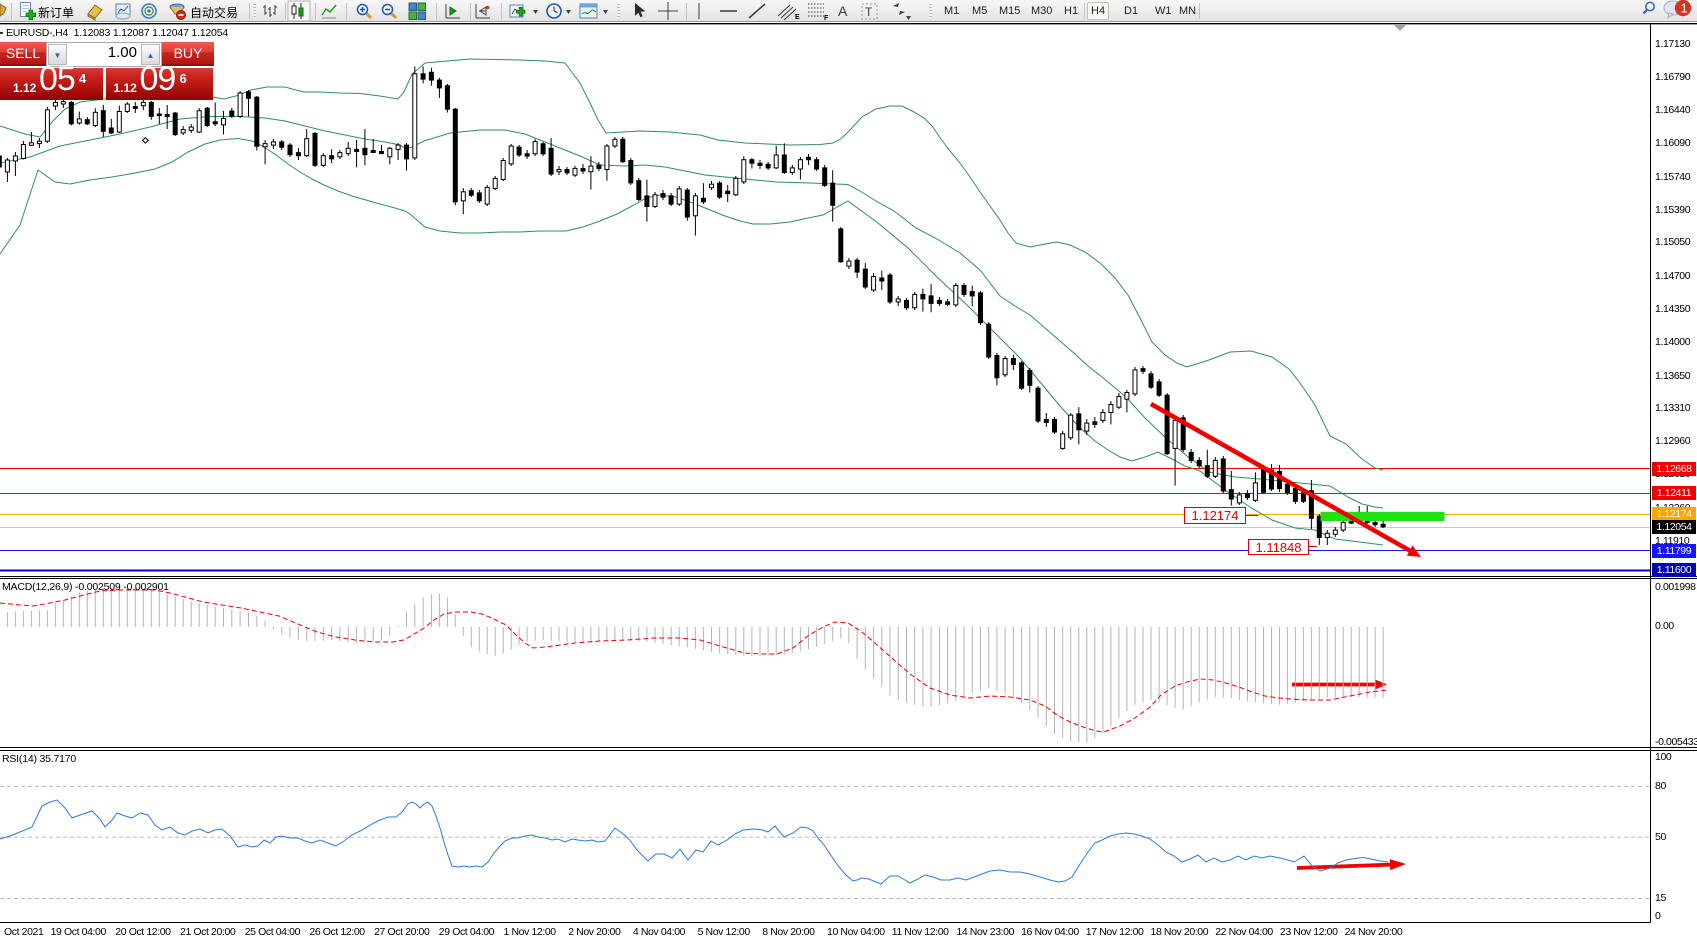 This screenshot has width=1697, height=940. Describe the element at coordinates (826, 18) in the screenshot. I see `svg-text: F` at that location.